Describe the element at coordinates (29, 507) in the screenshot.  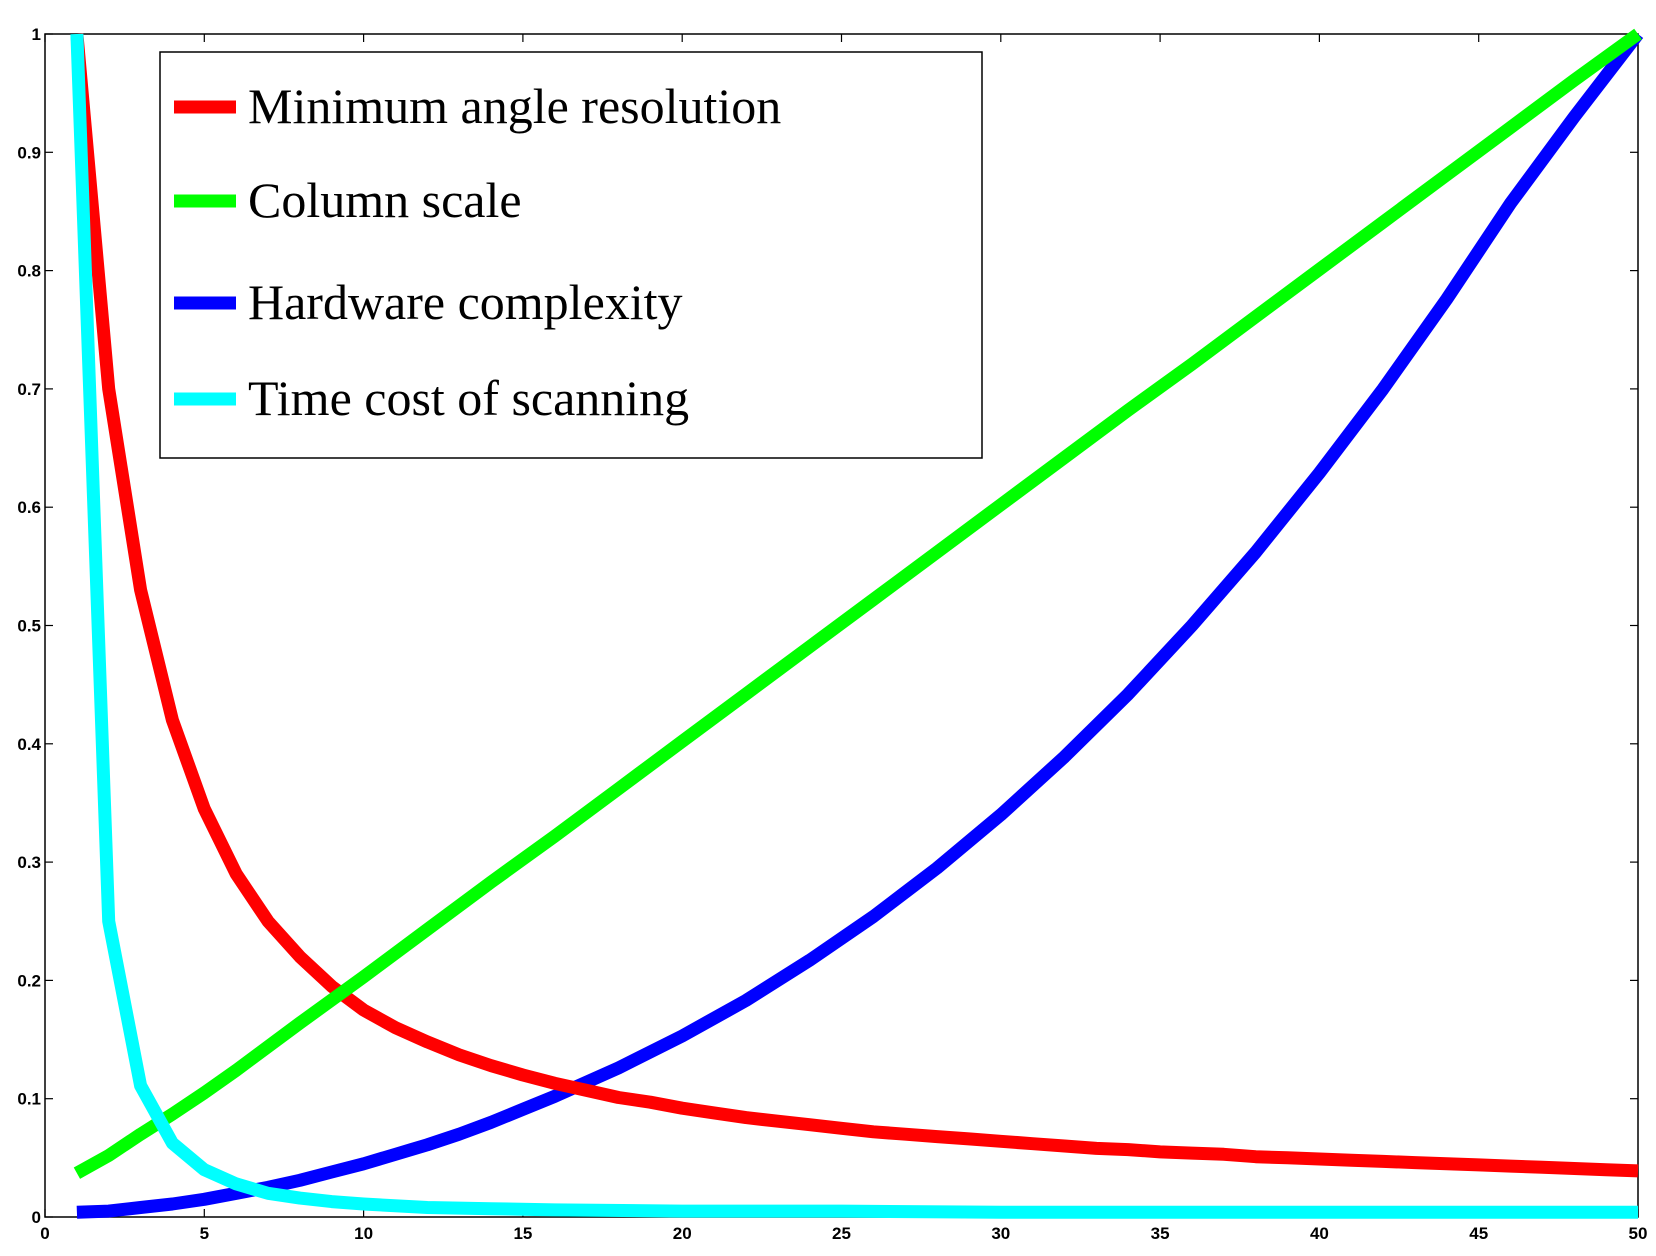
I see `y-tick-label: 0.6` at that location.